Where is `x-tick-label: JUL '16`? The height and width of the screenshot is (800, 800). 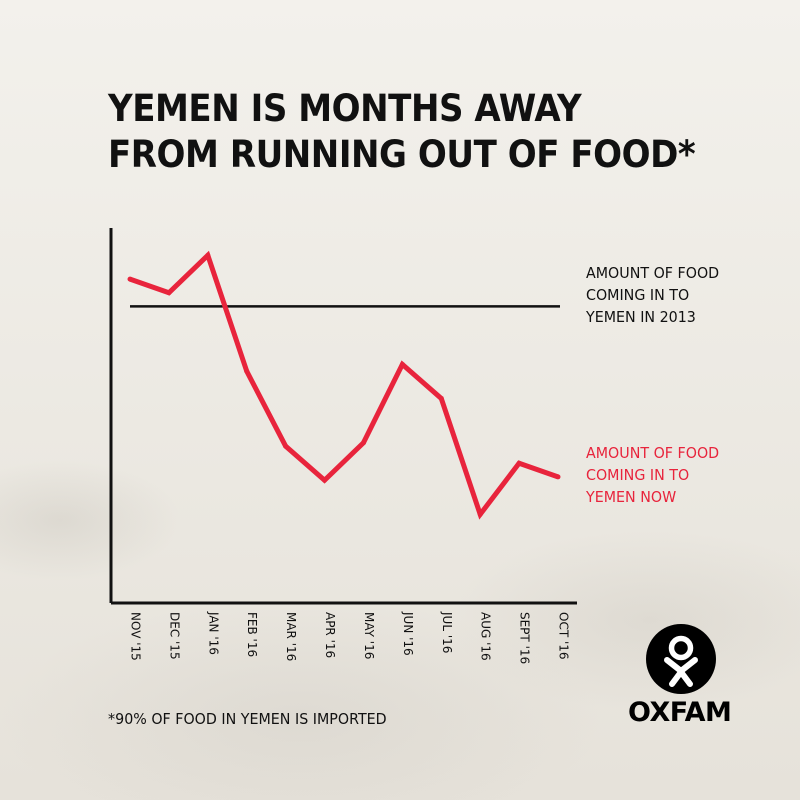
x-tick-label: JUL '16 is located at coordinates (447, 632).